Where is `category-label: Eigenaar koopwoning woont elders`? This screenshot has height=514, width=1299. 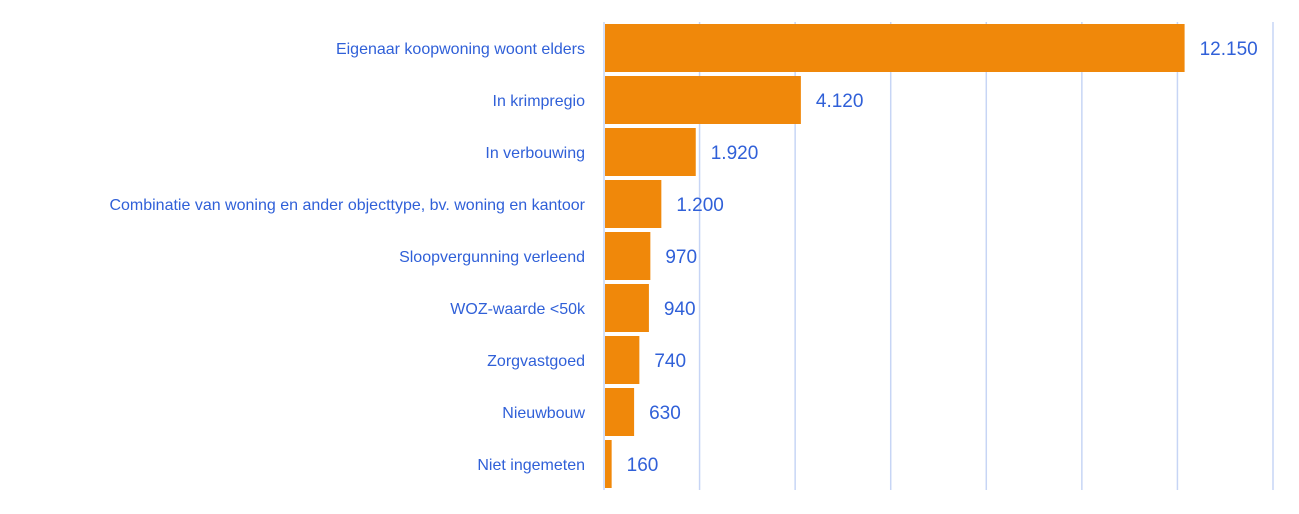 category-label: Eigenaar koopwoning woont elders is located at coordinates (460, 49).